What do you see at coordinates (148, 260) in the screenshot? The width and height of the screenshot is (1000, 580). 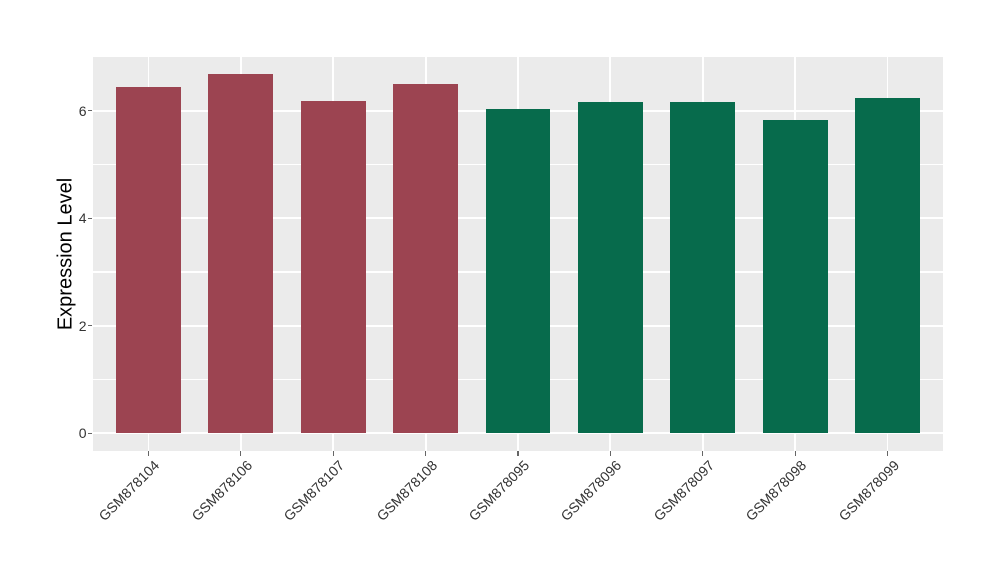 I see `bar-GSM878104` at bounding box center [148, 260].